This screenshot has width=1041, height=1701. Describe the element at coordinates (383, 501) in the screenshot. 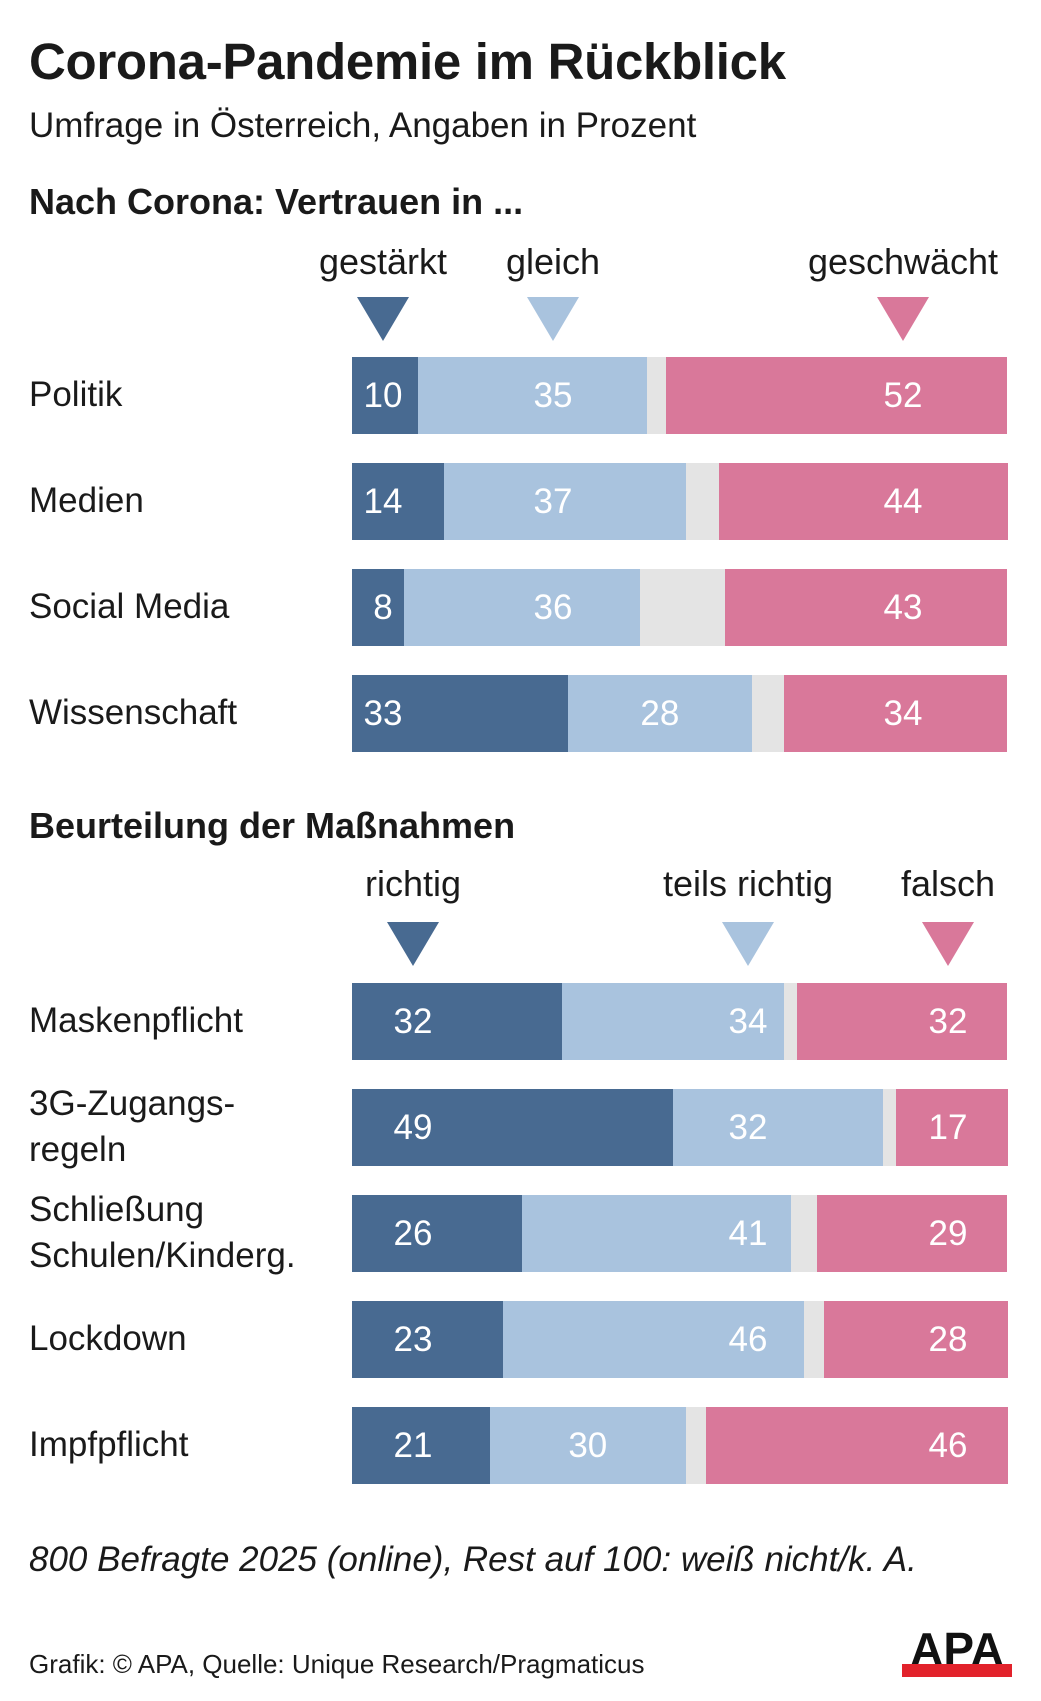

I see `bar-value-label: 14` at that location.